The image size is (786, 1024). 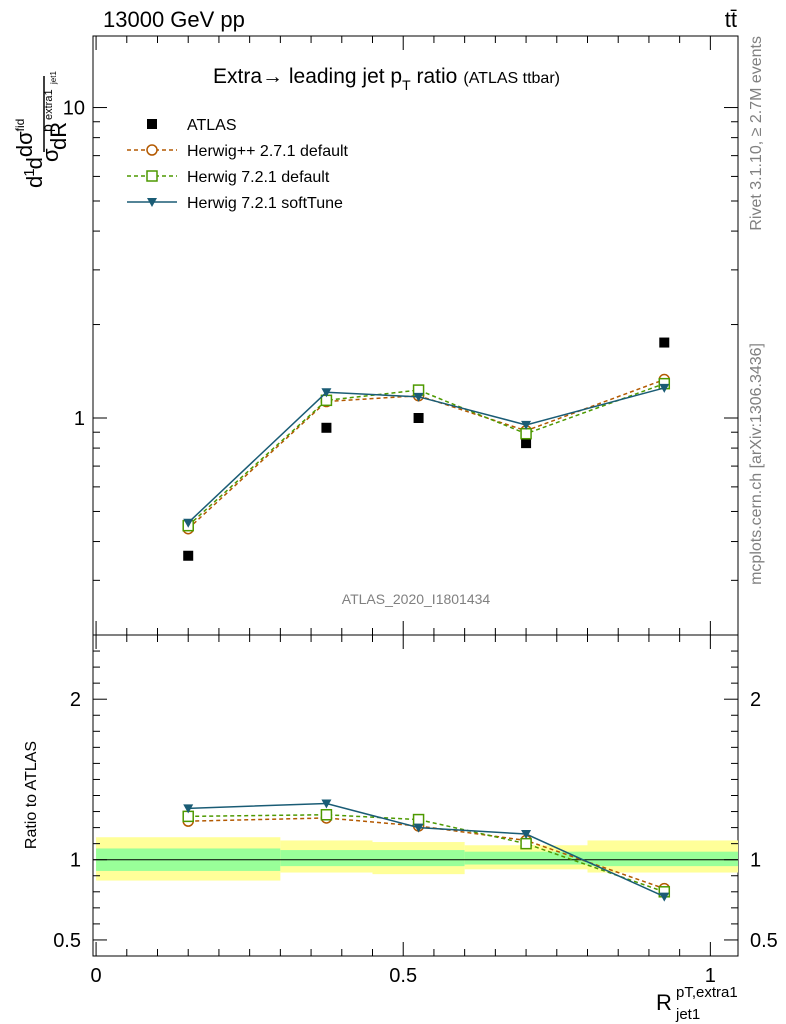 What do you see at coordinates (755, 861) in the screenshot?
I see `ratio-y-tick-label-right: 1` at bounding box center [755, 861].